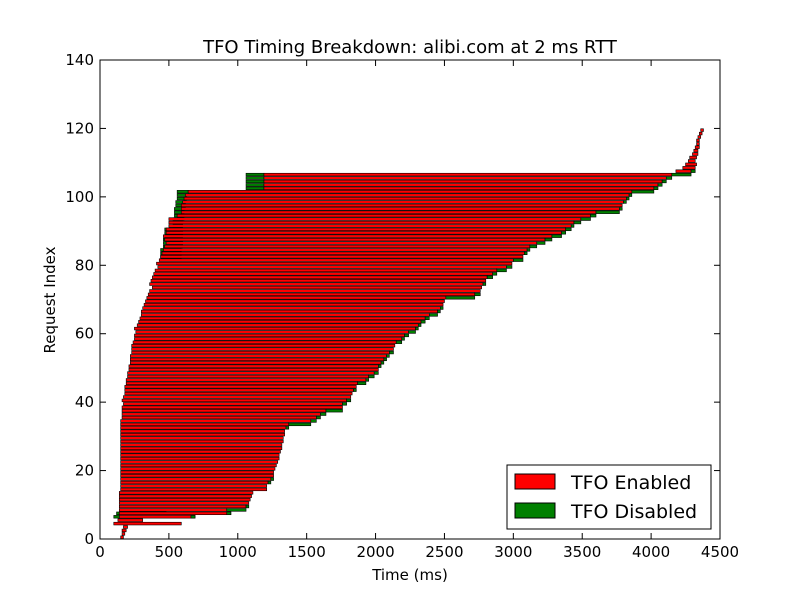  I want to click on y-tick-label: 20, so click(84, 471).